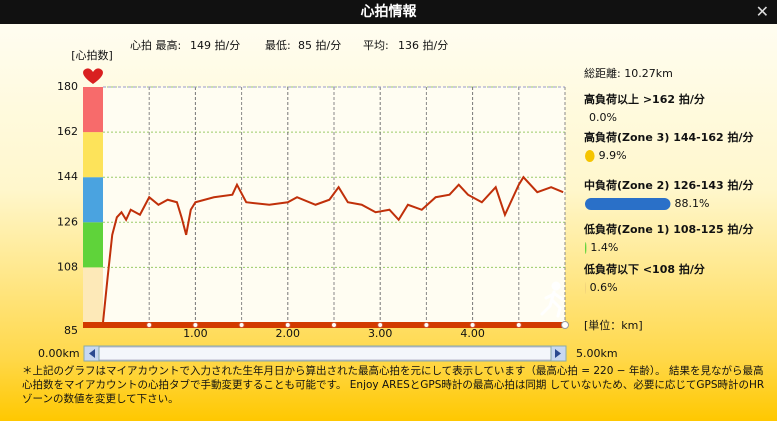 This screenshot has width=777, height=421. I want to click on y-tick-label: 108, so click(67, 266).